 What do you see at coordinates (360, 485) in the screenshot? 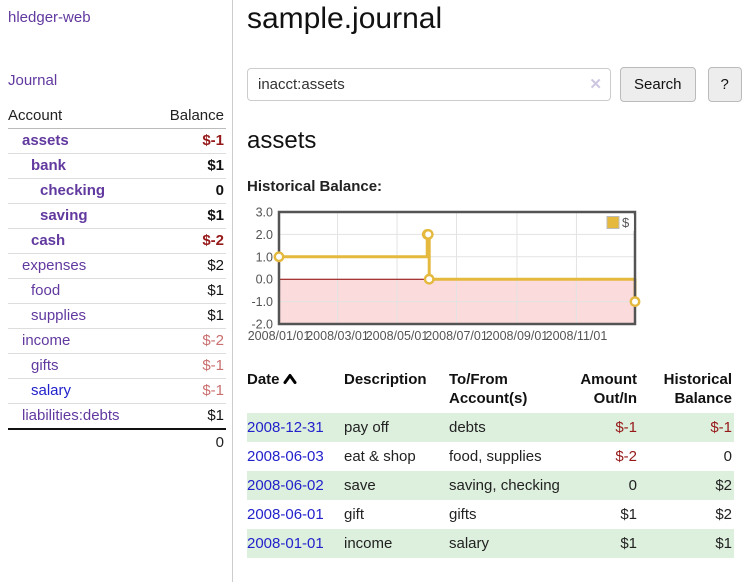
I see `transaction-description: save` at bounding box center [360, 485].